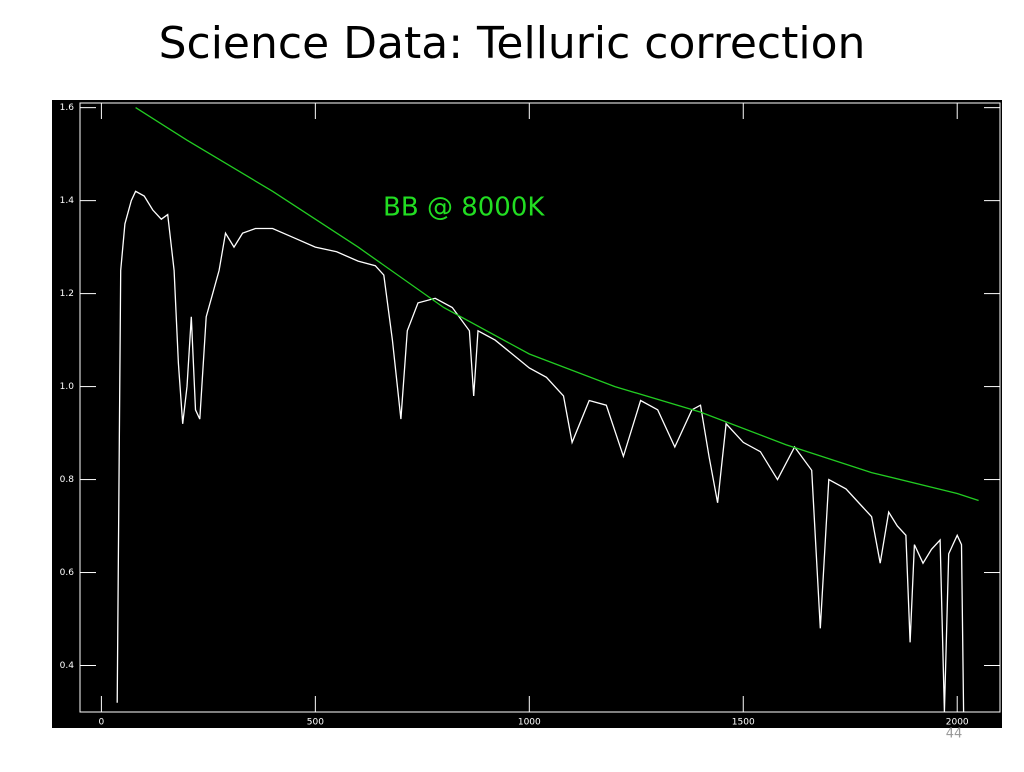  What do you see at coordinates (464, 208) in the screenshot?
I see `annotation: BB @ 8000K` at bounding box center [464, 208].